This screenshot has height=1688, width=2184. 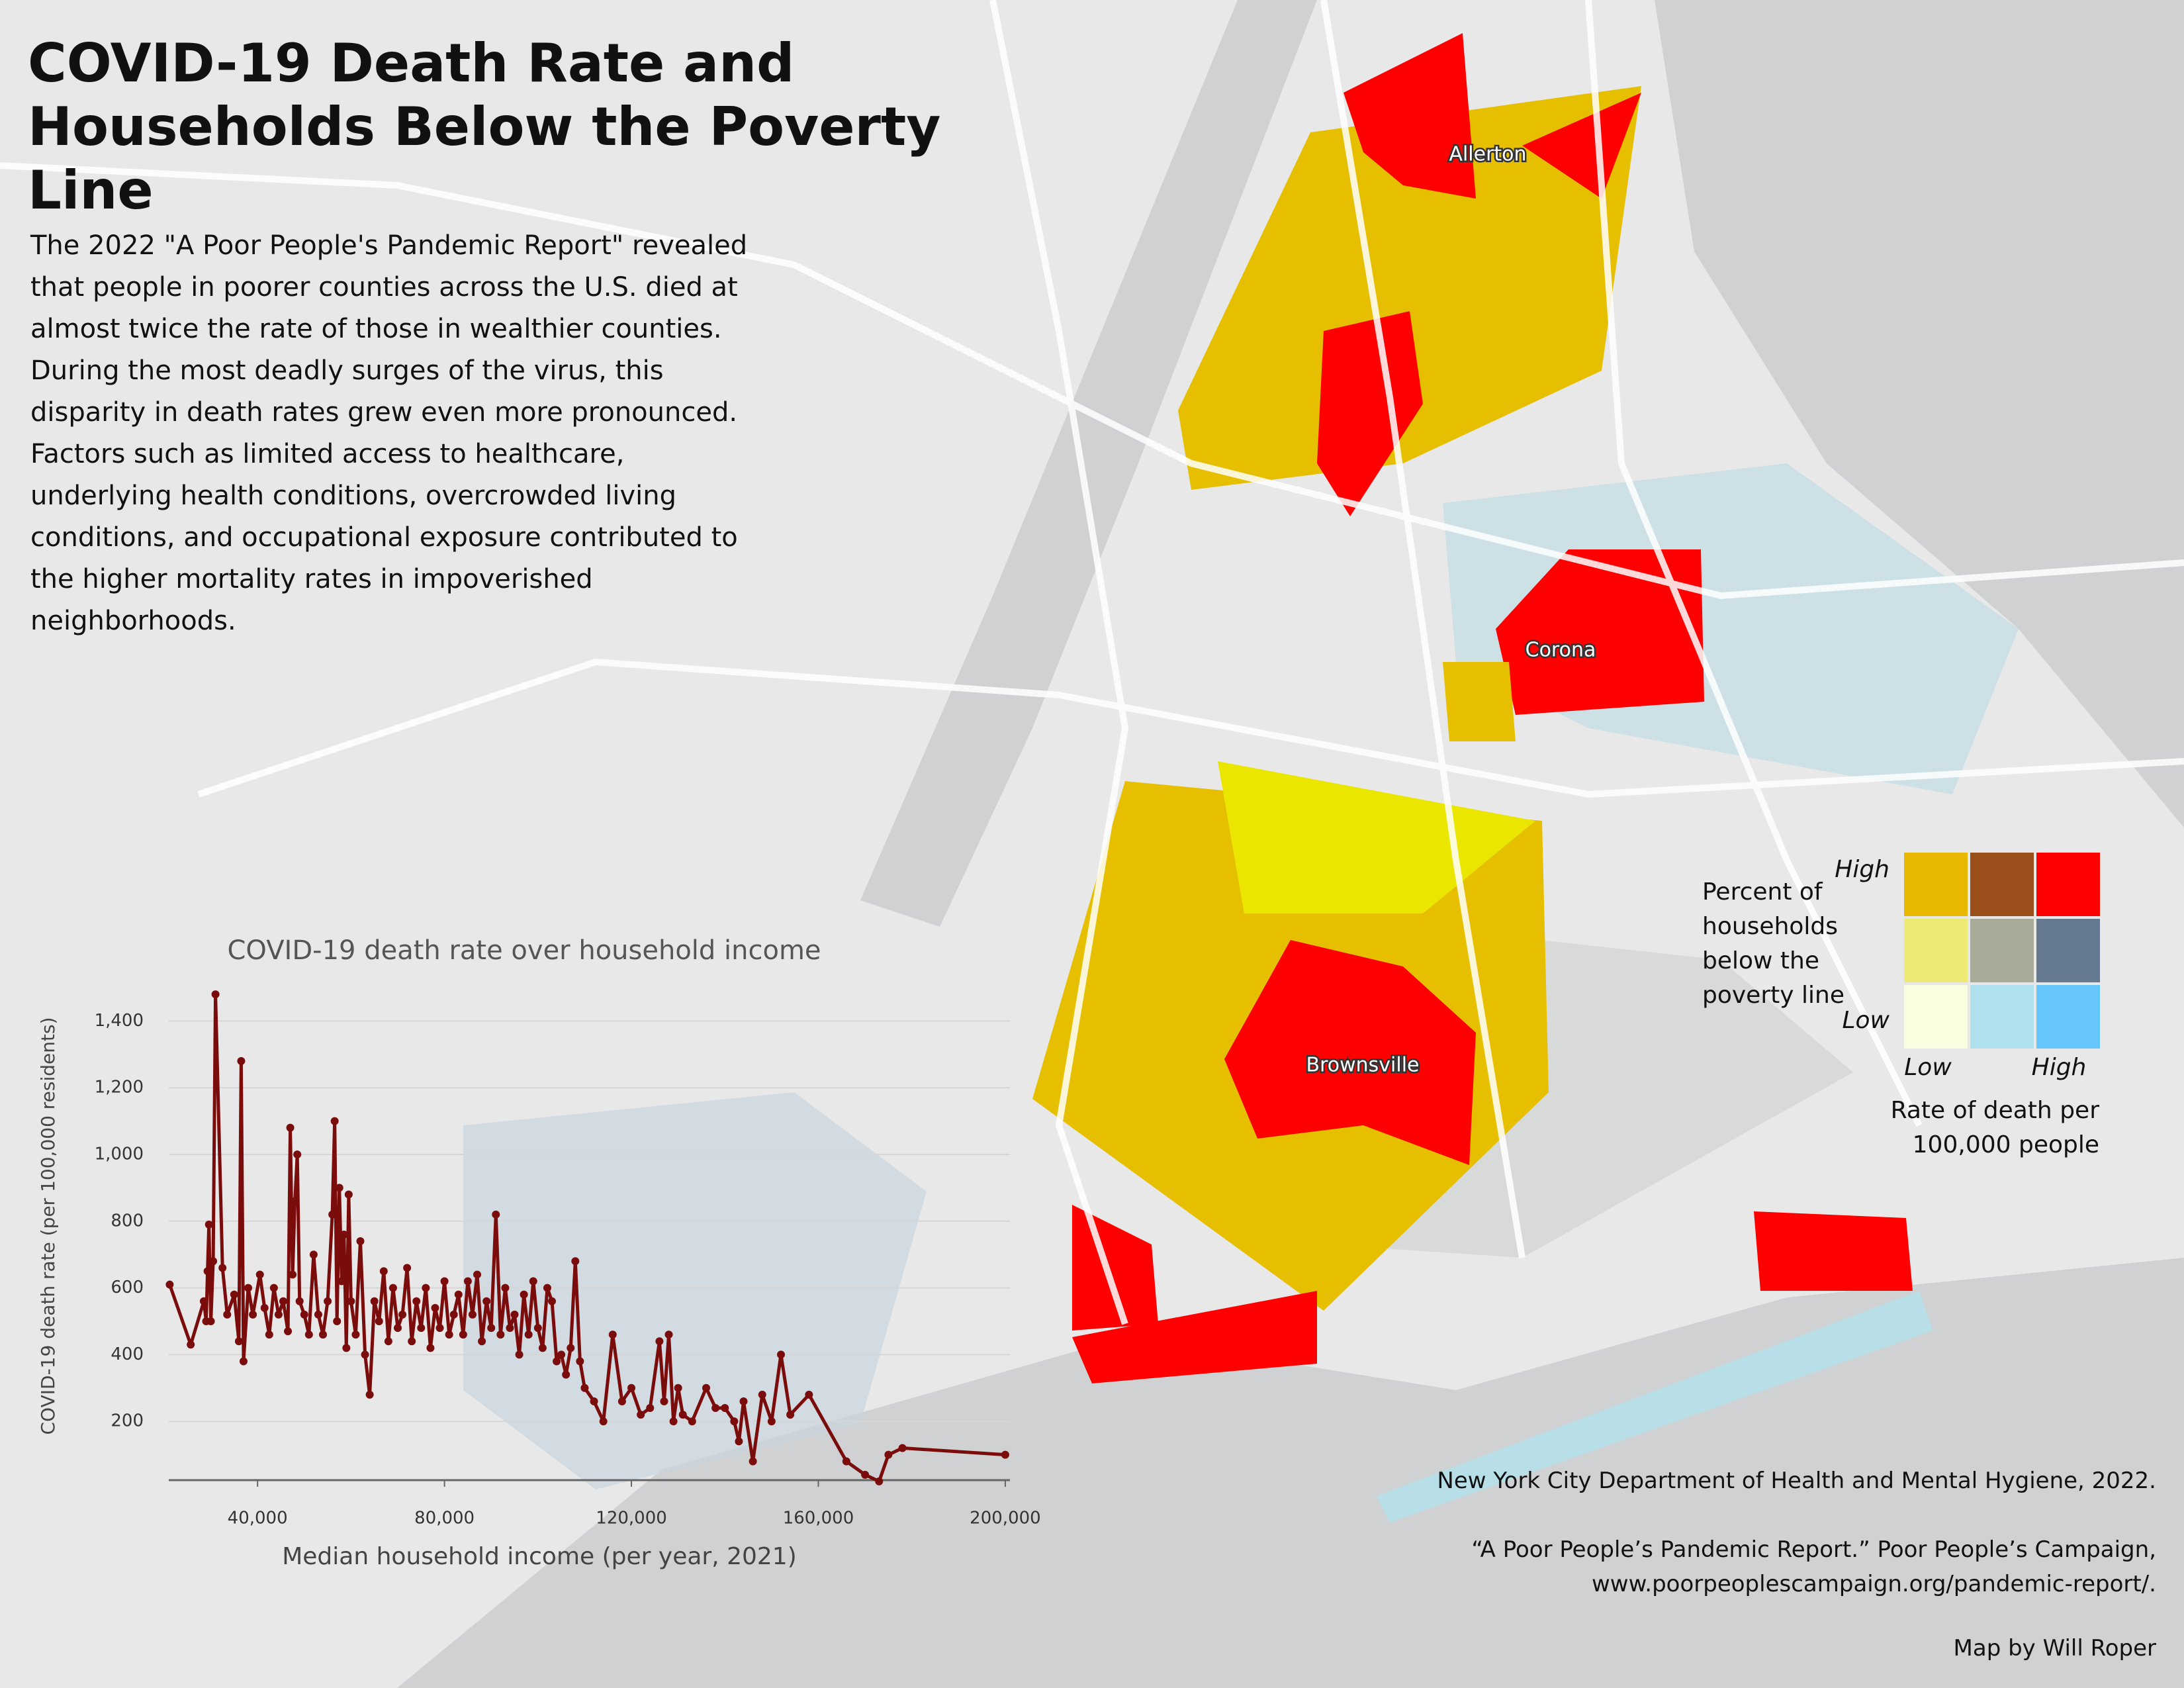 What do you see at coordinates (119, 1088) in the screenshot?
I see `y-tick-label: 1,200` at bounding box center [119, 1088].